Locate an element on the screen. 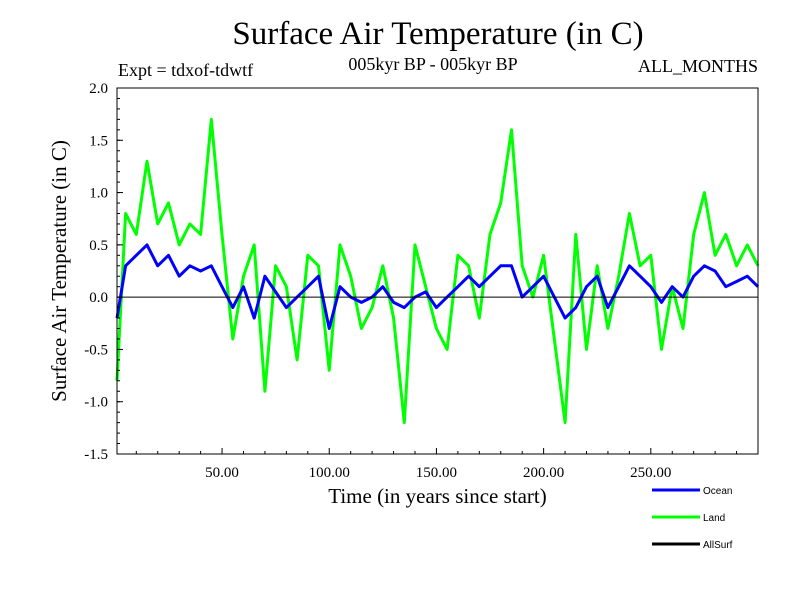 The height and width of the screenshot is (600, 800). x-axis-label: Time (in years since start) is located at coordinates (437, 496).